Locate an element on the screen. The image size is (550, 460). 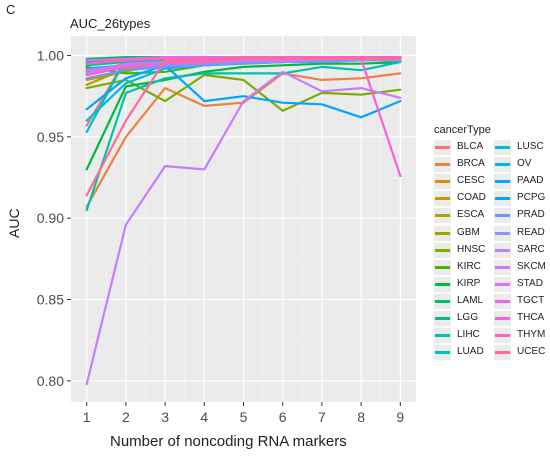
x-axis-label: Number of noncoding RNA markers is located at coordinates (228, 441).